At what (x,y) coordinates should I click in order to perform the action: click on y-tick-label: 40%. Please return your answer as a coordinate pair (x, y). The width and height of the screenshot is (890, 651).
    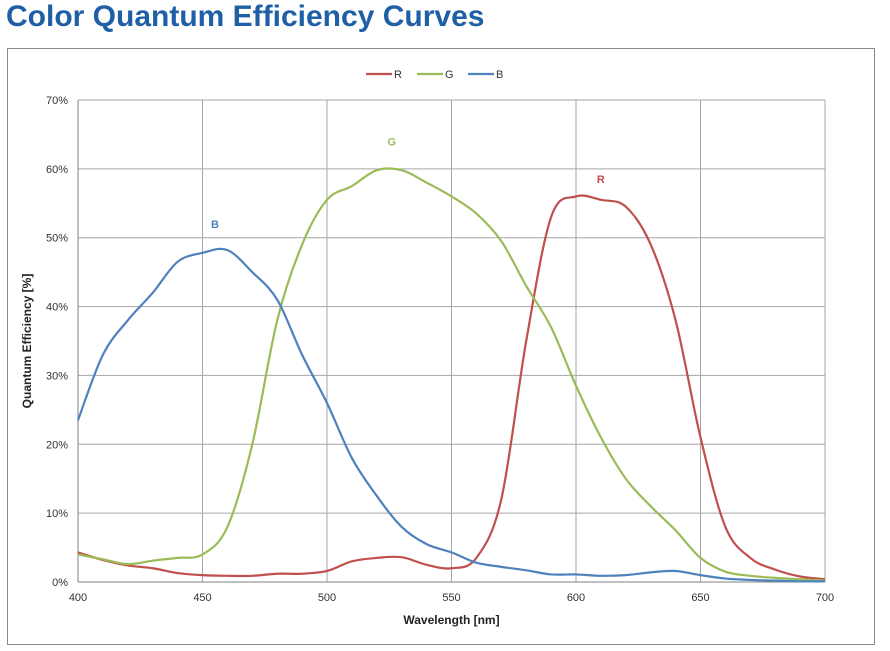
    Looking at the image, I should click on (57, 308).